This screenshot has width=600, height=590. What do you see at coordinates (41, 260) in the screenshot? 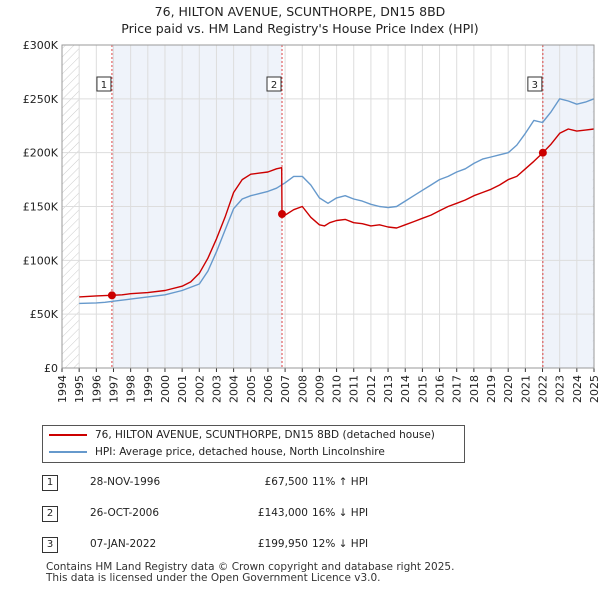
I see `y-tick-label: £100K` at bounding box center [41, 260].